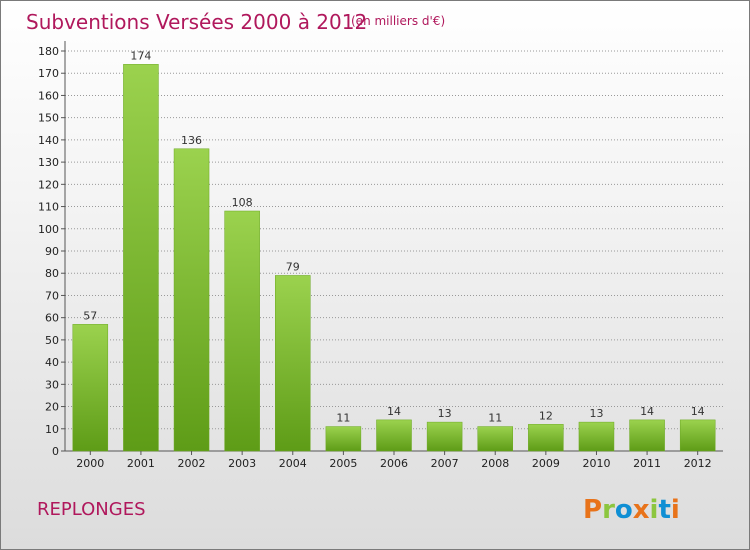 This screenshot has width=750, height=550. I want to click on logo-letter: P, so click(592, 510).